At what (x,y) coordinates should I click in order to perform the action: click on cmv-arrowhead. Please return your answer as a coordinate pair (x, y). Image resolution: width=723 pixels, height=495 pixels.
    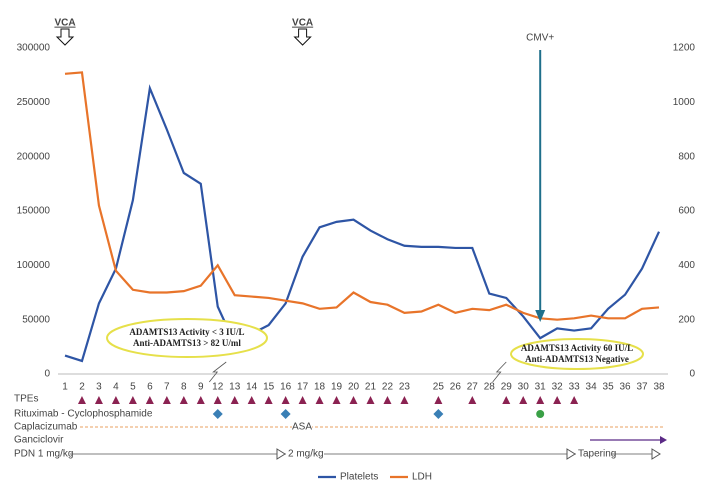
    Looking at the image, I should click on (540, 316).